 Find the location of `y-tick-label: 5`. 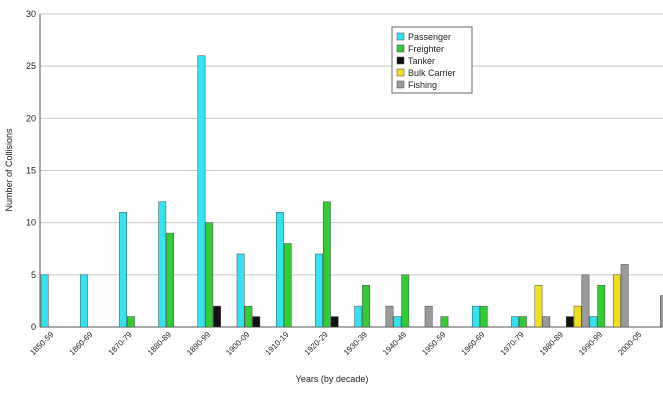

y-tick-label: 5 is located at coordinates (33, 275).